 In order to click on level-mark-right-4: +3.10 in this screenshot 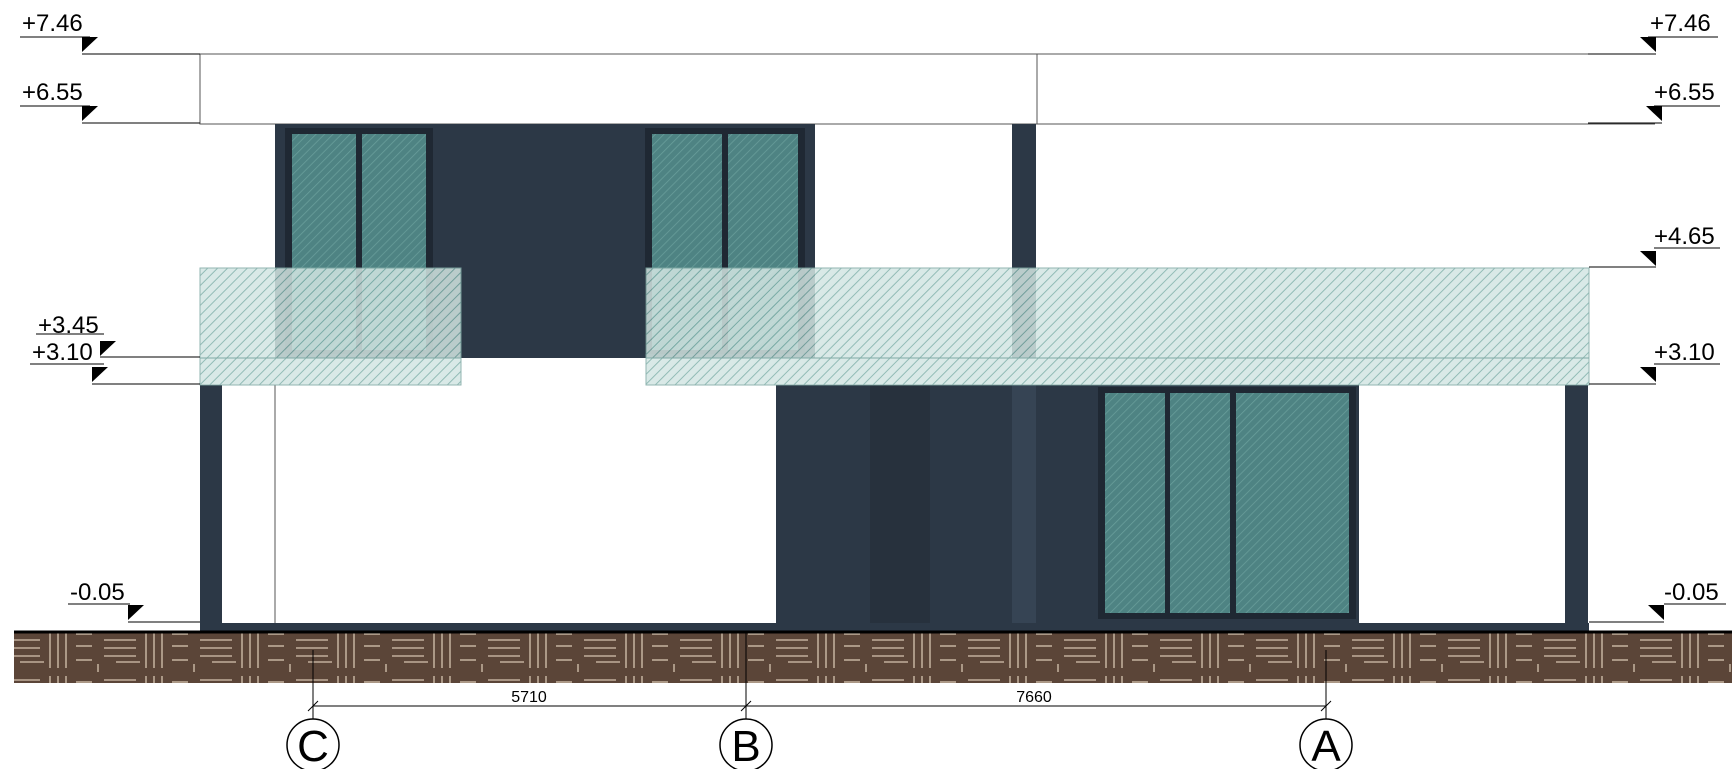, I will do `click(1654, 362)`.